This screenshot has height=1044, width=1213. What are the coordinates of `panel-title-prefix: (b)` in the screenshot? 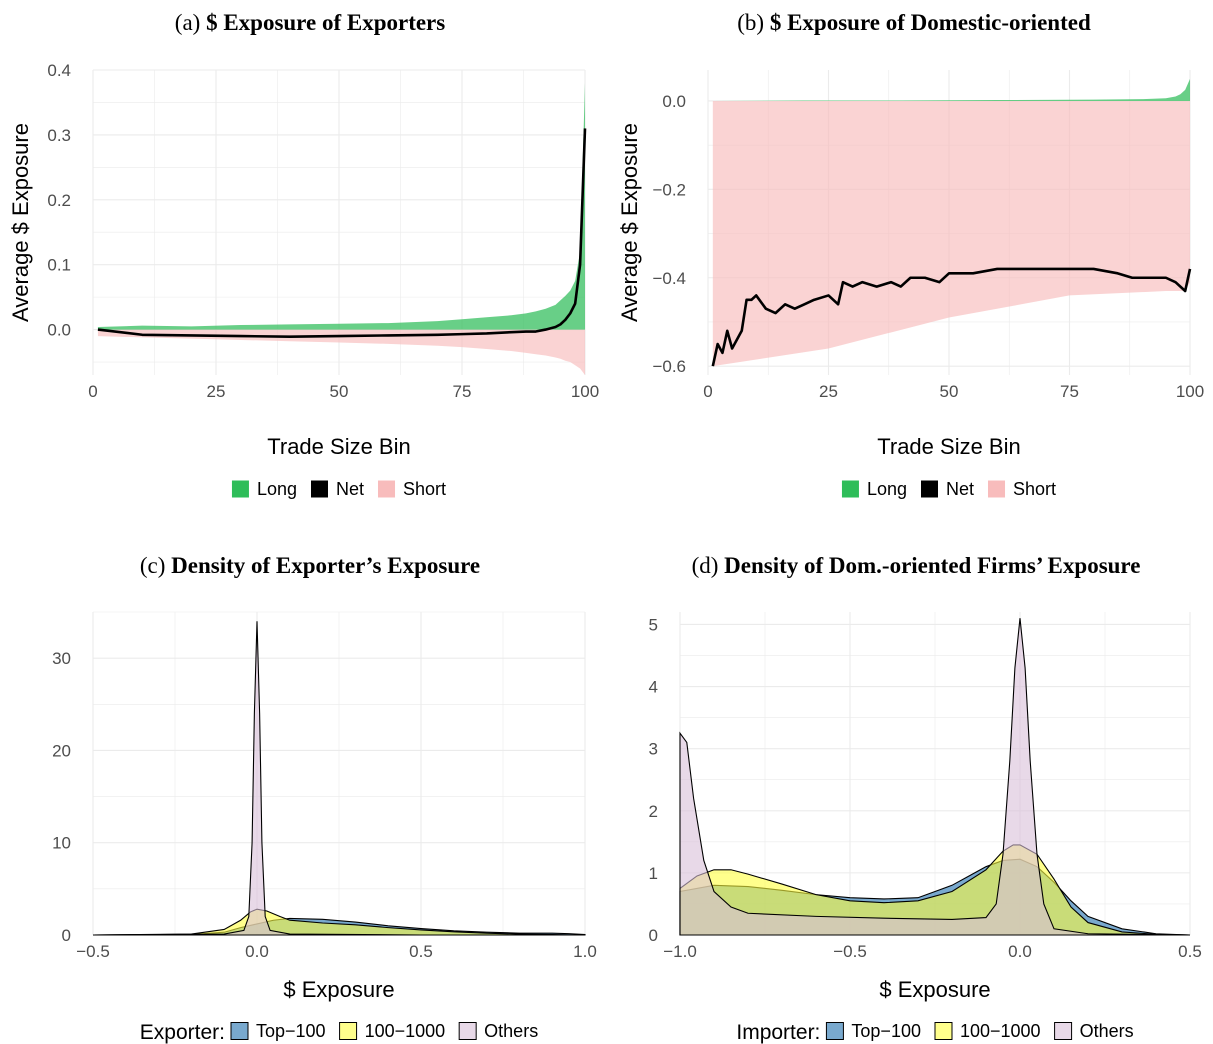 It's located at (753, 22).